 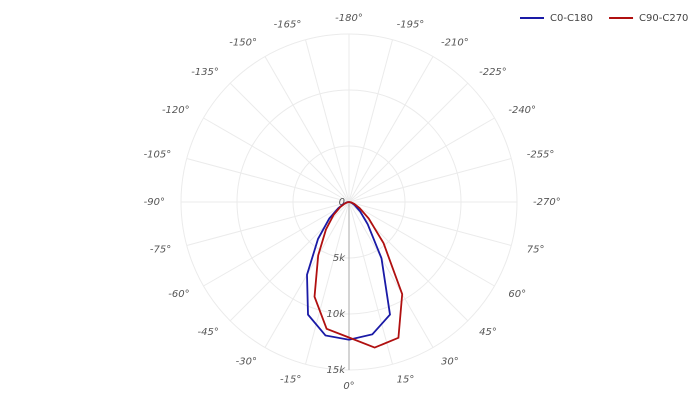 What do you see at coordinates (571, 18) in the screenshot?
I see `legend-label: C0-C180` at bounding box center [571, 18].